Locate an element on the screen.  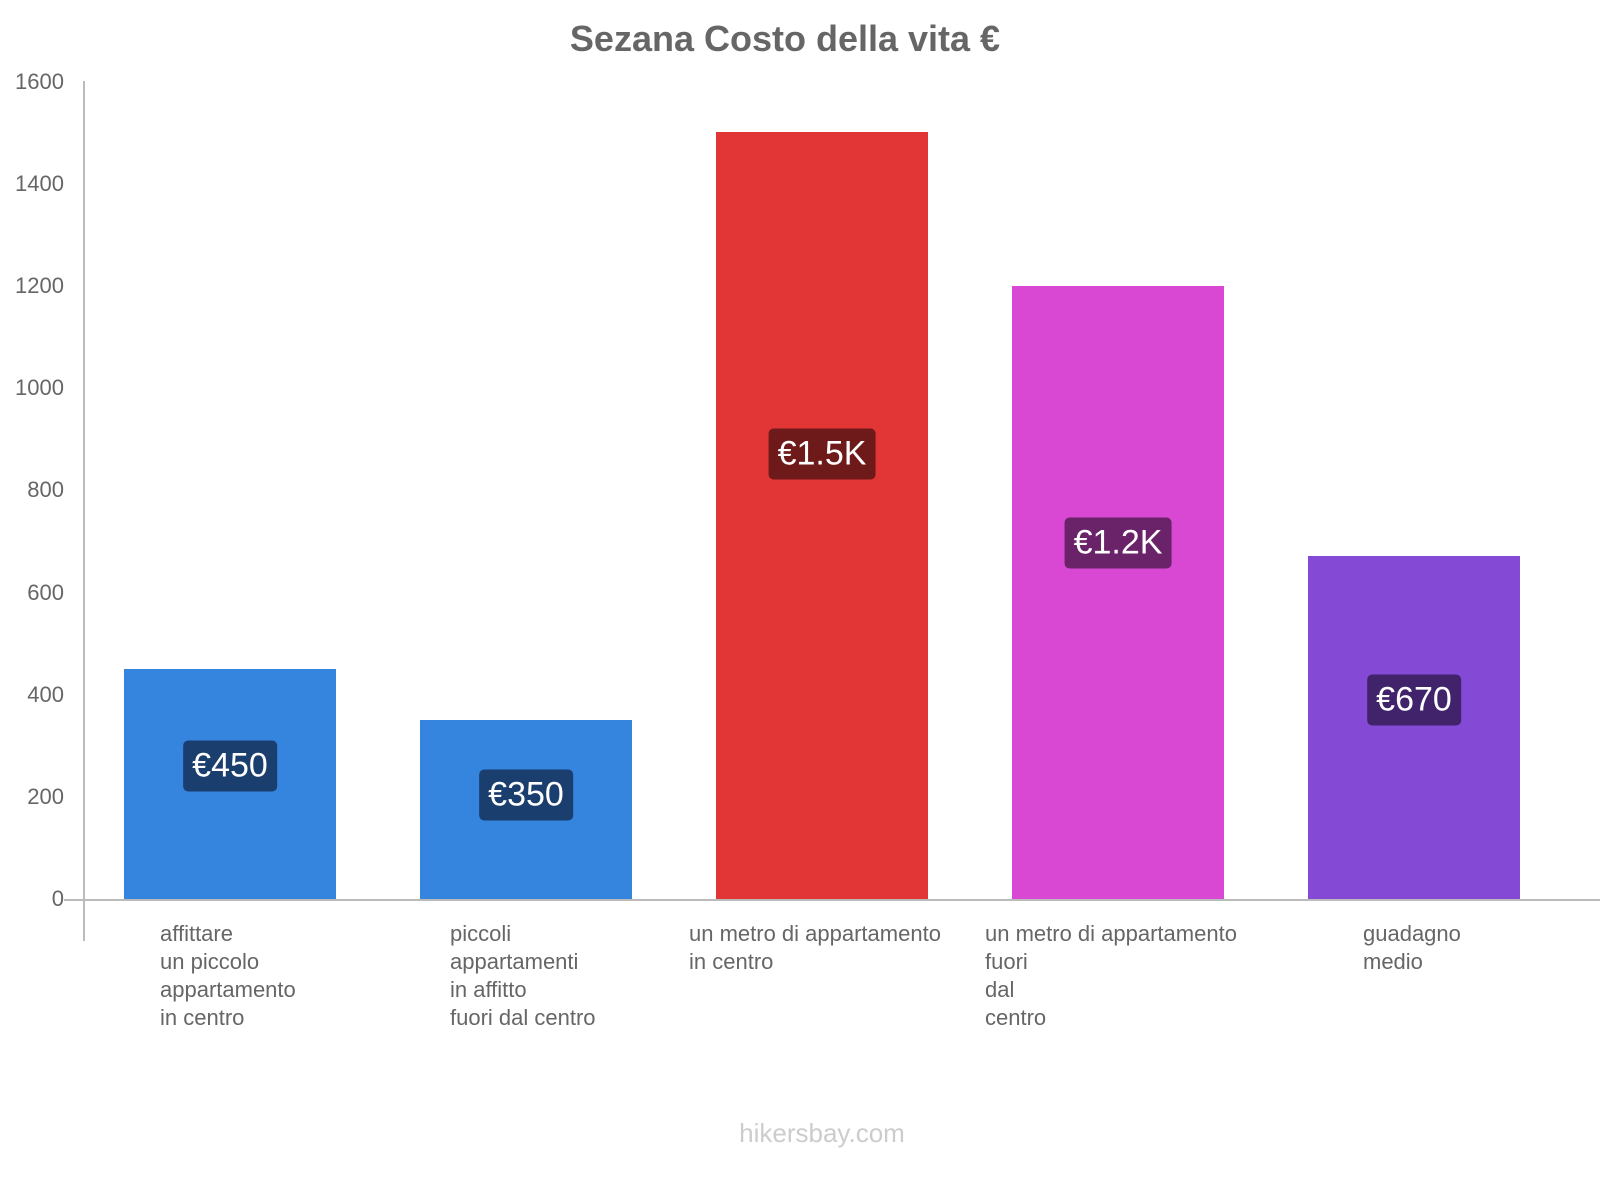
bar-value-label: €1.2K is located at coordinates (1118, 543).